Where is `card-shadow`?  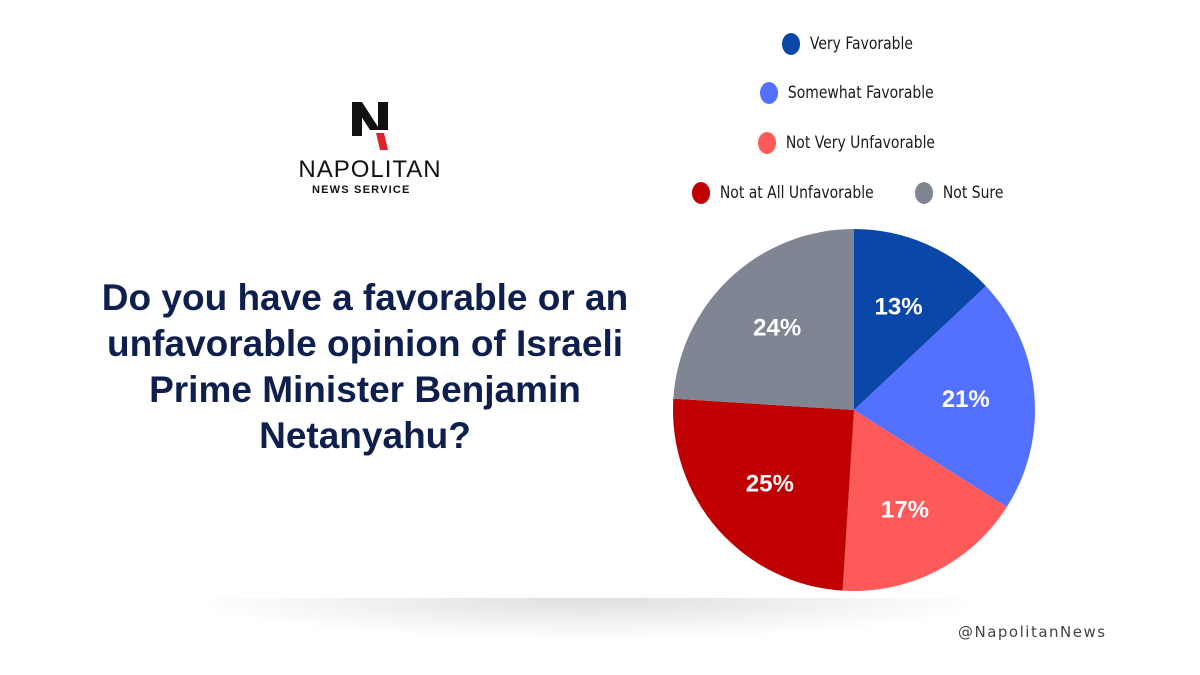
card-shadow is located at coordinates (590, 618).